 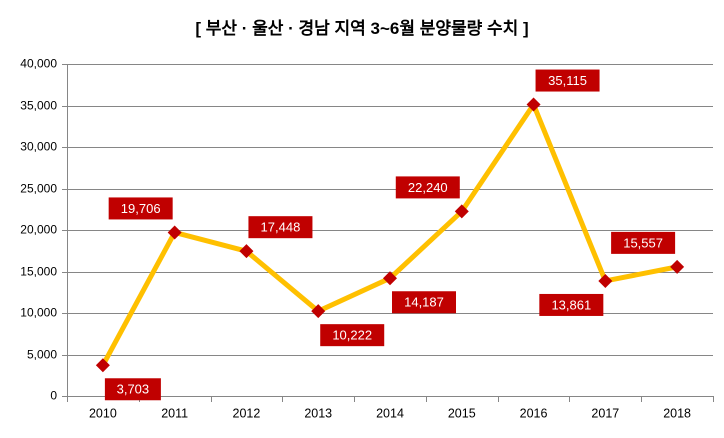 What do you see at coordinates (677, 413) in the screenshot?
I see `x-axis-tick-label: 2018` at bounding box center [677, 413].